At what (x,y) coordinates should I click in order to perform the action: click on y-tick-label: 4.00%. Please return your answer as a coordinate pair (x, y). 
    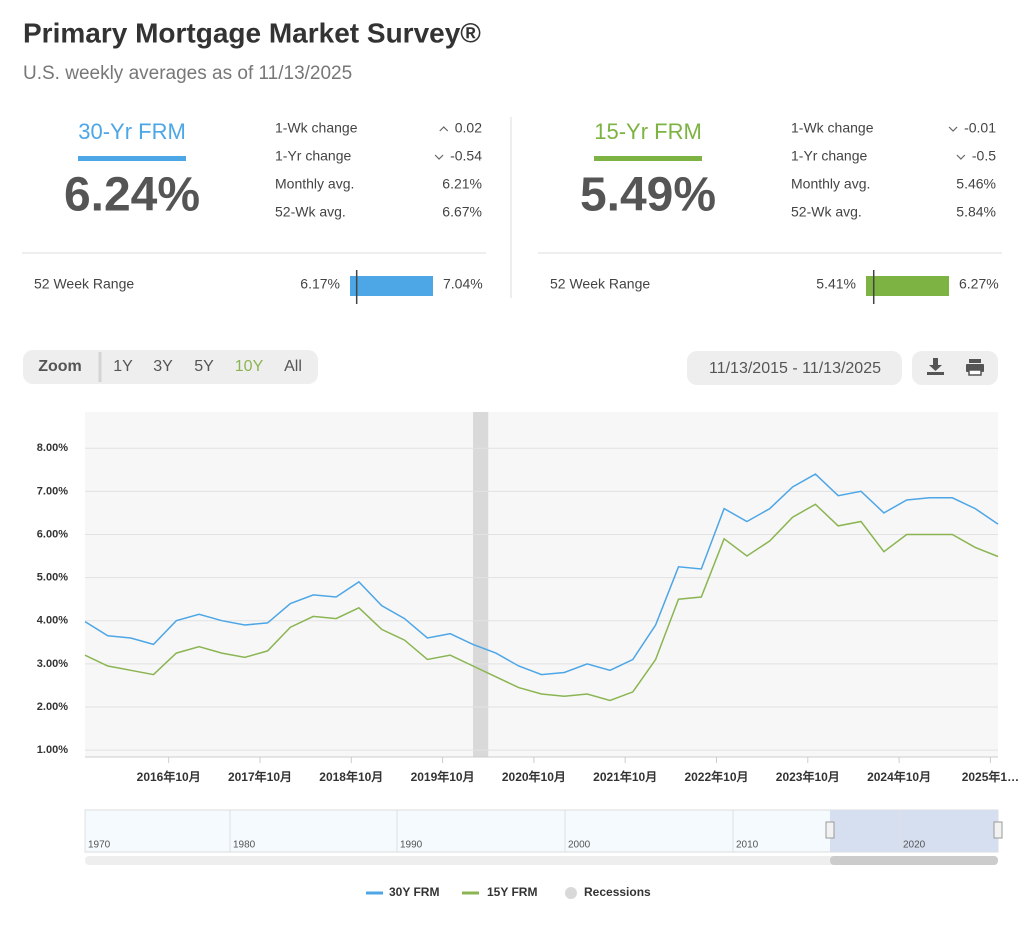
    Looking at the image, I should click on (52, 621).